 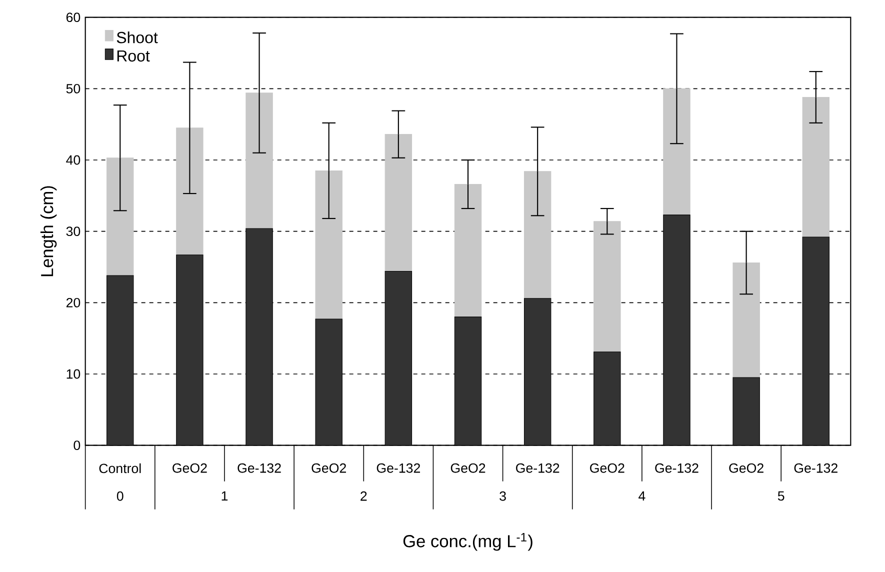 I want to click on y-tick-label: 40, so click(x=73, y=160).